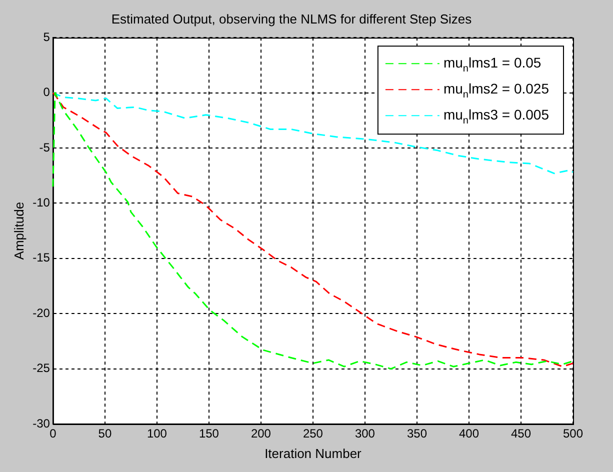 This screenshot has height=472, width=613. What do you see at coordinates (41, 368) in the screenshot?
I see `y-tick-label: -25` at bounding box center [41, 368].